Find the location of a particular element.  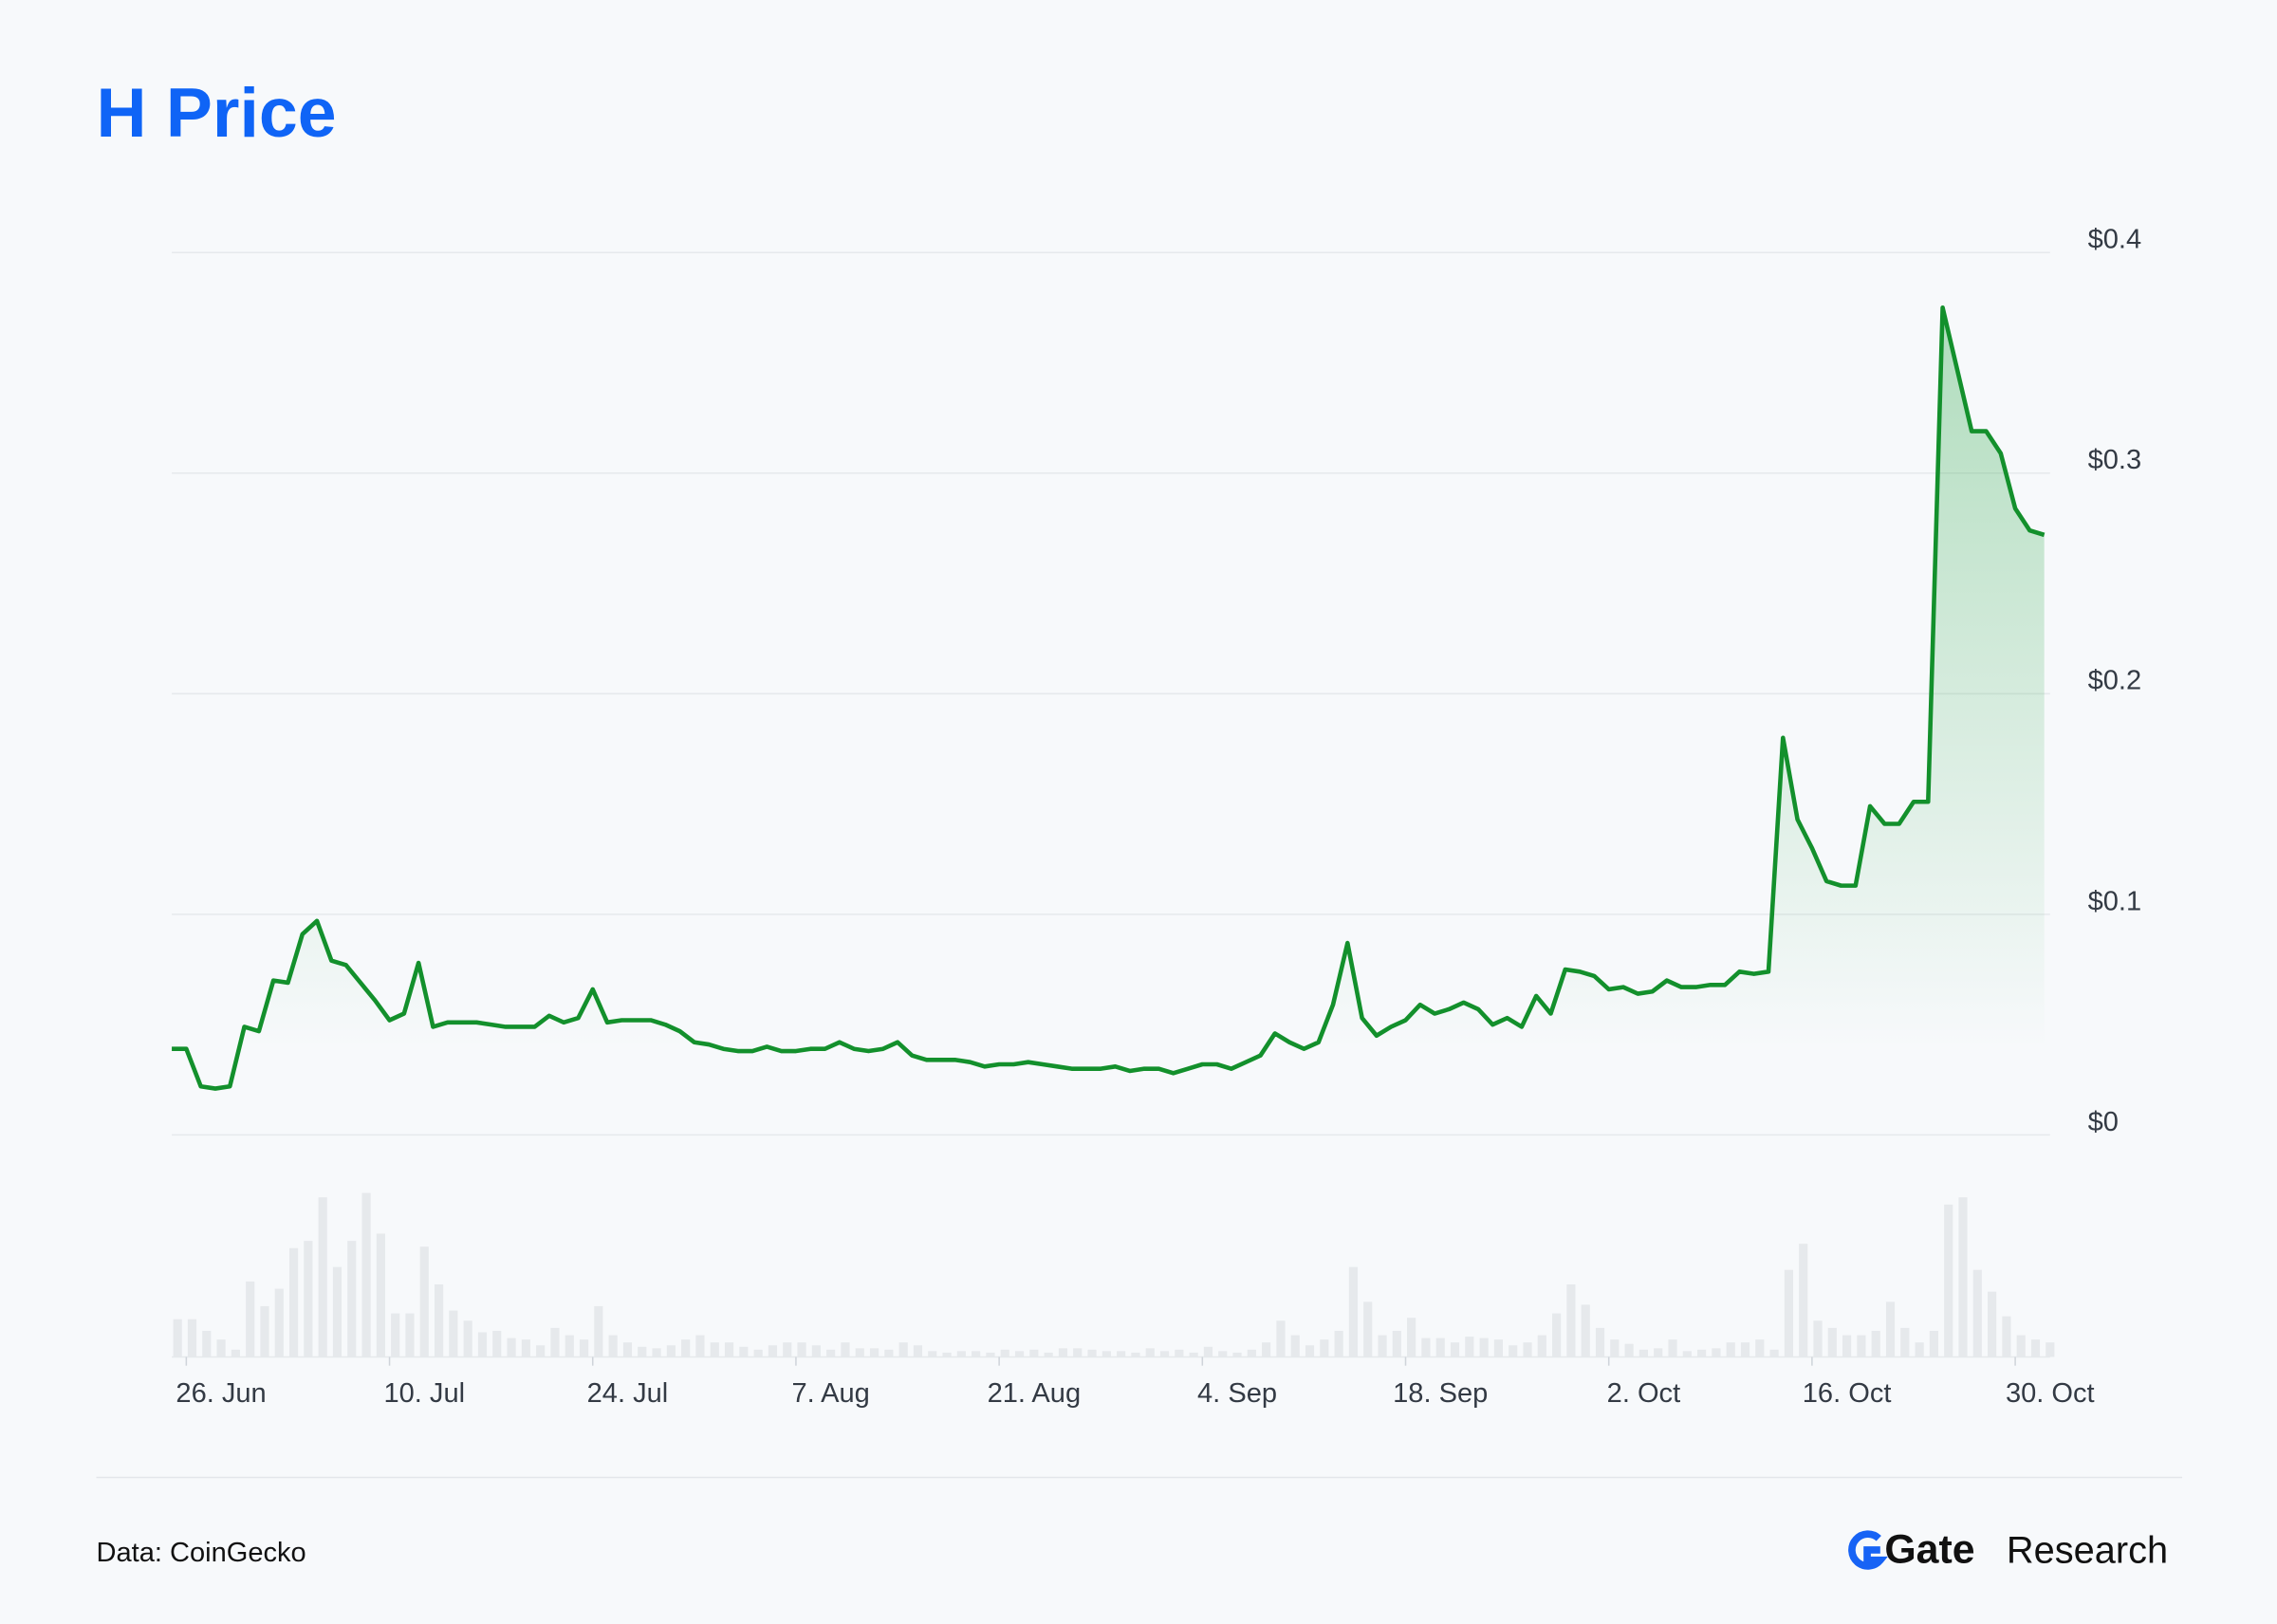

y-tick-label: $0 is located at coordinates (2103, 1122).